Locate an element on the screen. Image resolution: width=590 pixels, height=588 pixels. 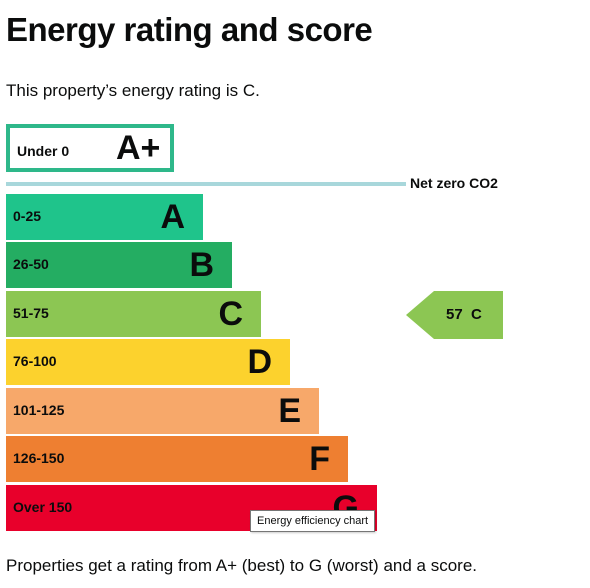
rating-summary: This property’s energy rating is C. is located at coordinates (133, 90).